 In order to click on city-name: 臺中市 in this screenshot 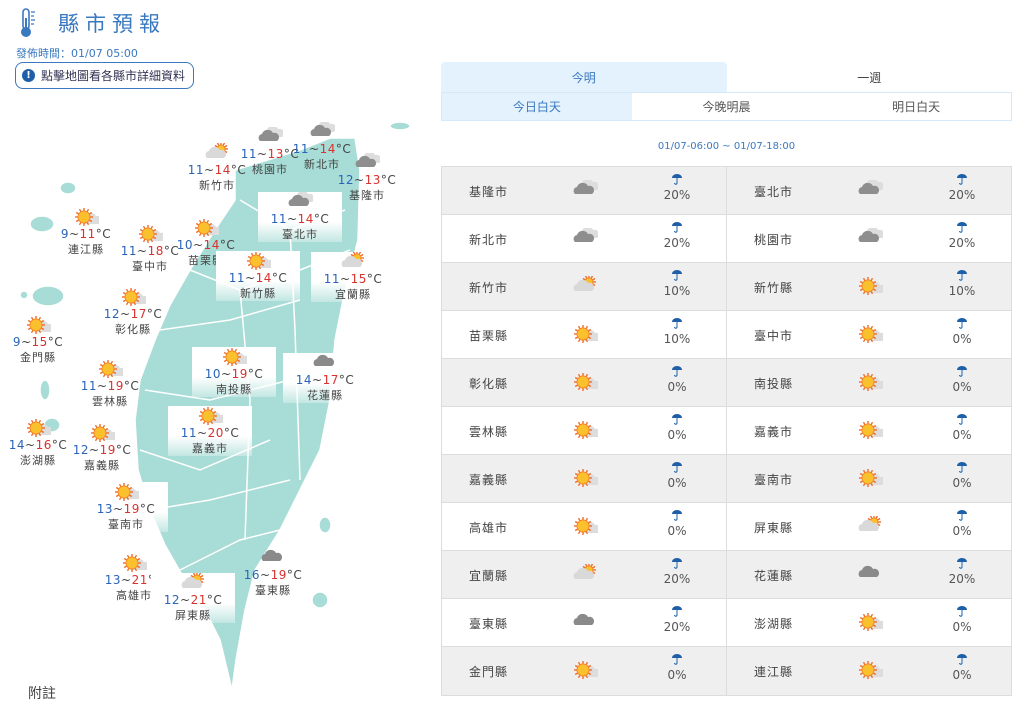, I will do `click(150, 266)`.